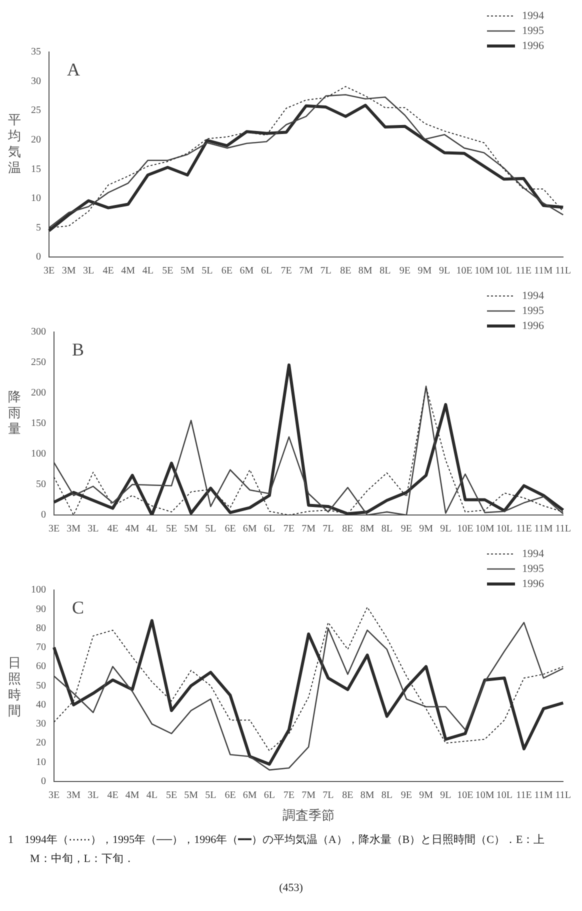 This screenshot has width=582, height=911. What do you see at coordinates (210, 796) in the screenshot?
I see `x-tick-label: 5L` at bounding box center [210, 796].